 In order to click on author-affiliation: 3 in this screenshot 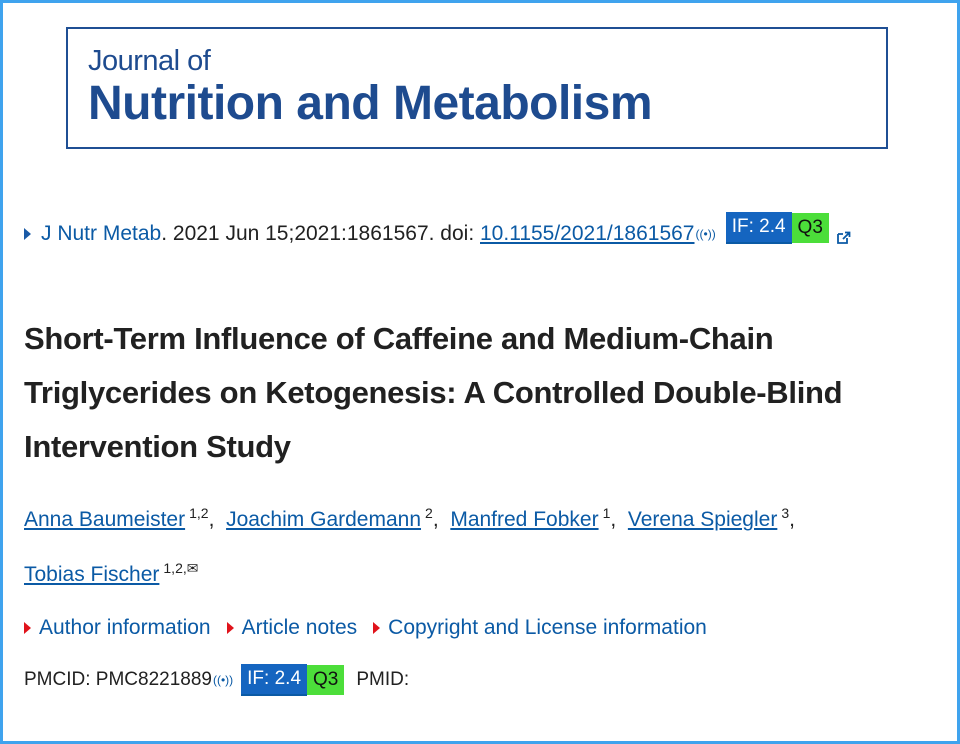, I will do `click(785, 513)`.